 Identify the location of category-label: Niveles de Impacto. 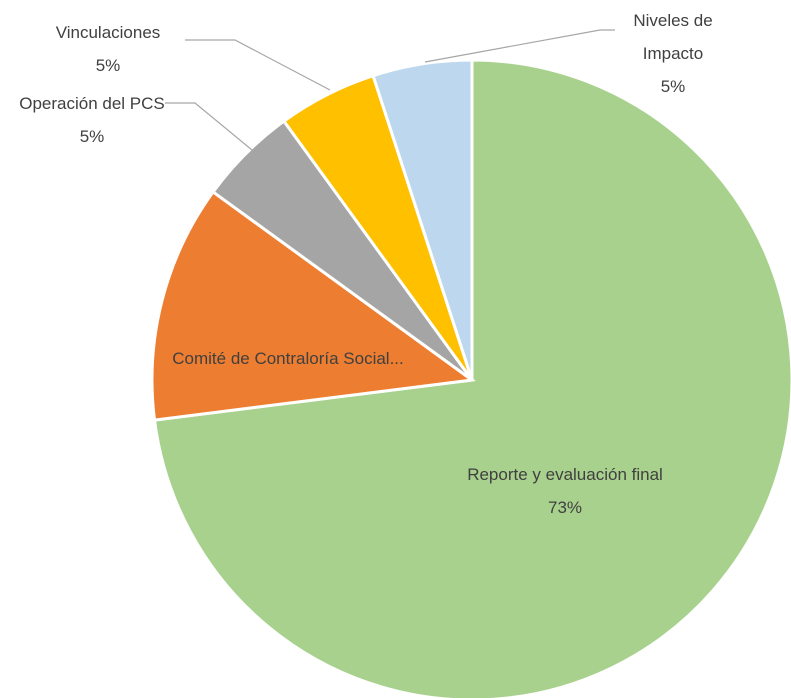
(673, 37).